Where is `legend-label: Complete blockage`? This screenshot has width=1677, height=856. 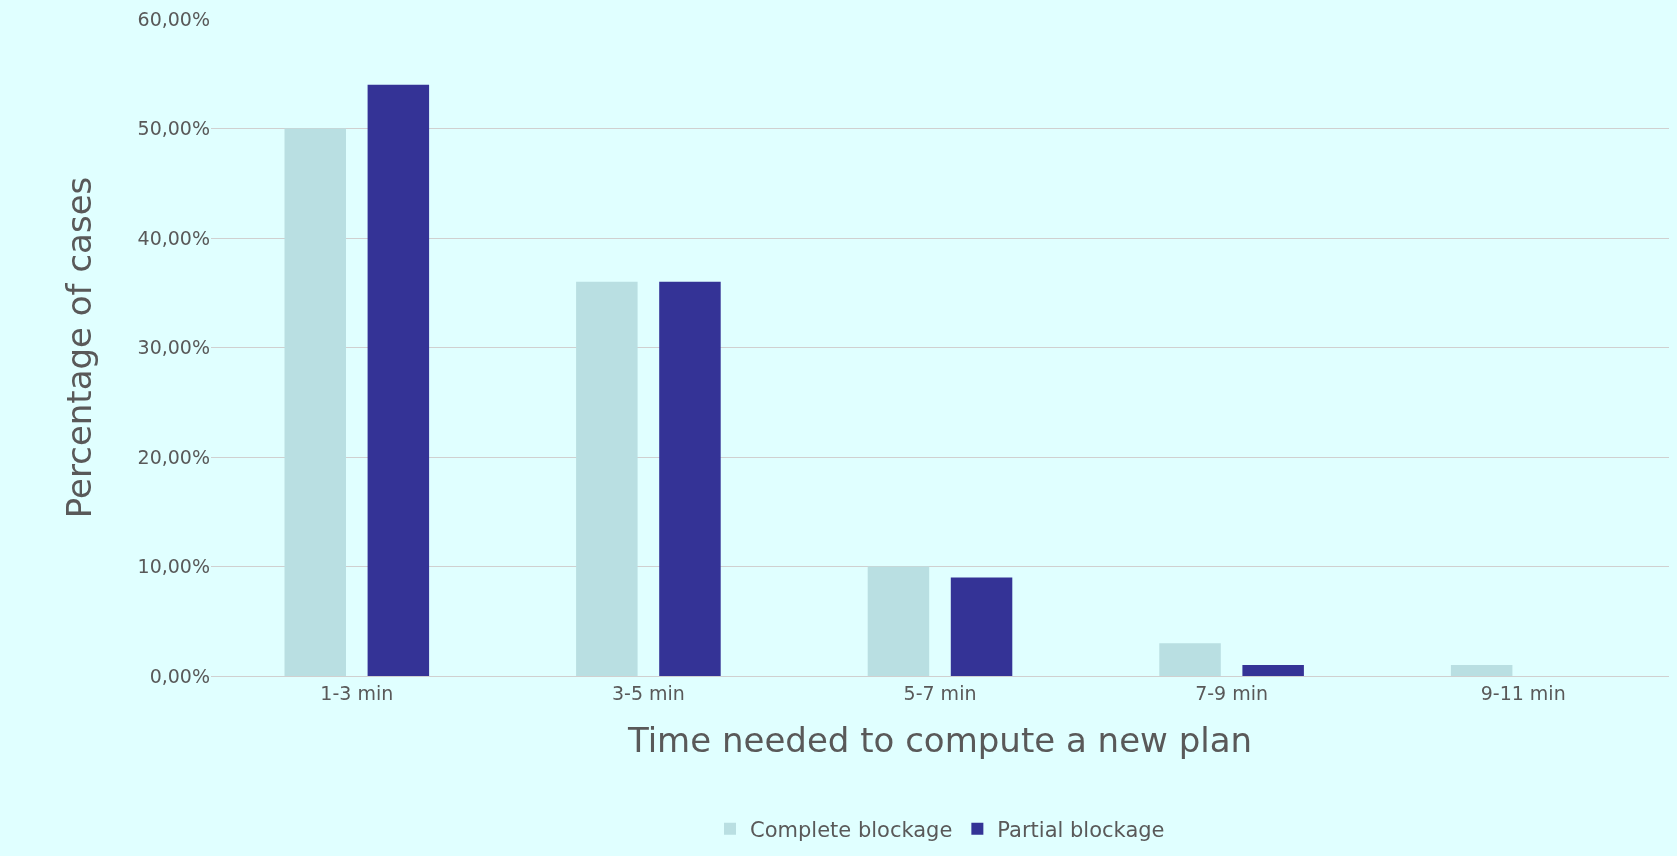
legend-label: Complete blockage is located at coordinates (851, 829).